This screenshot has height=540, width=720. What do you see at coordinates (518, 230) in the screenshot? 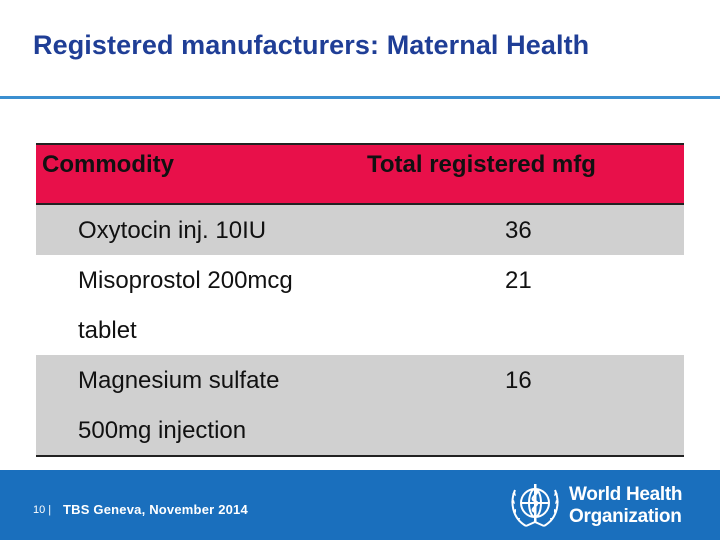
I see `registered-count: 36` at bounding box center [518, 230].